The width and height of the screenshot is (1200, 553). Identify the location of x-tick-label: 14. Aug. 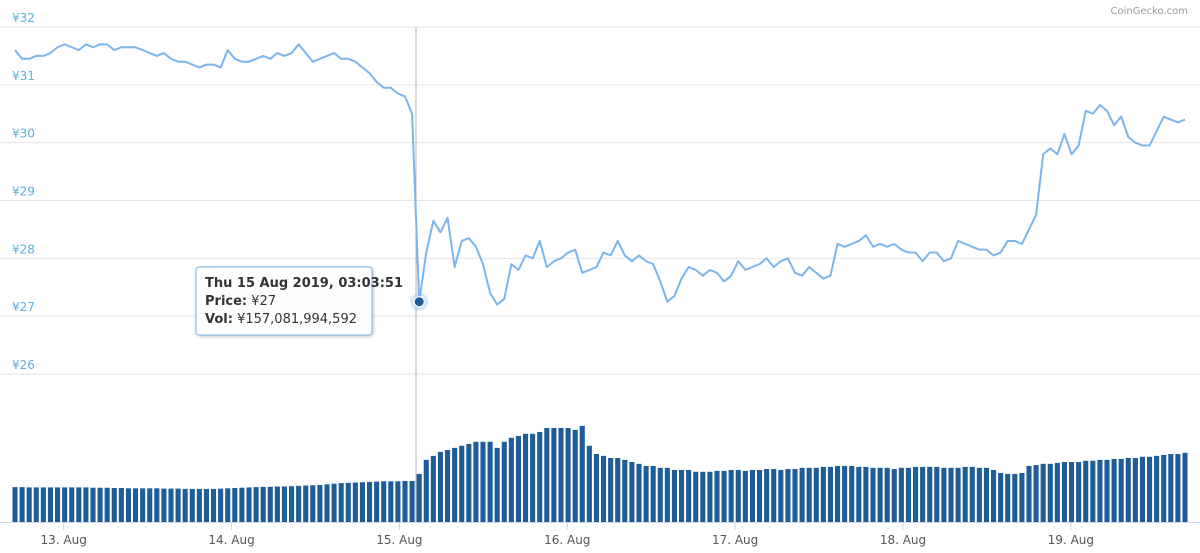
(231, 540).